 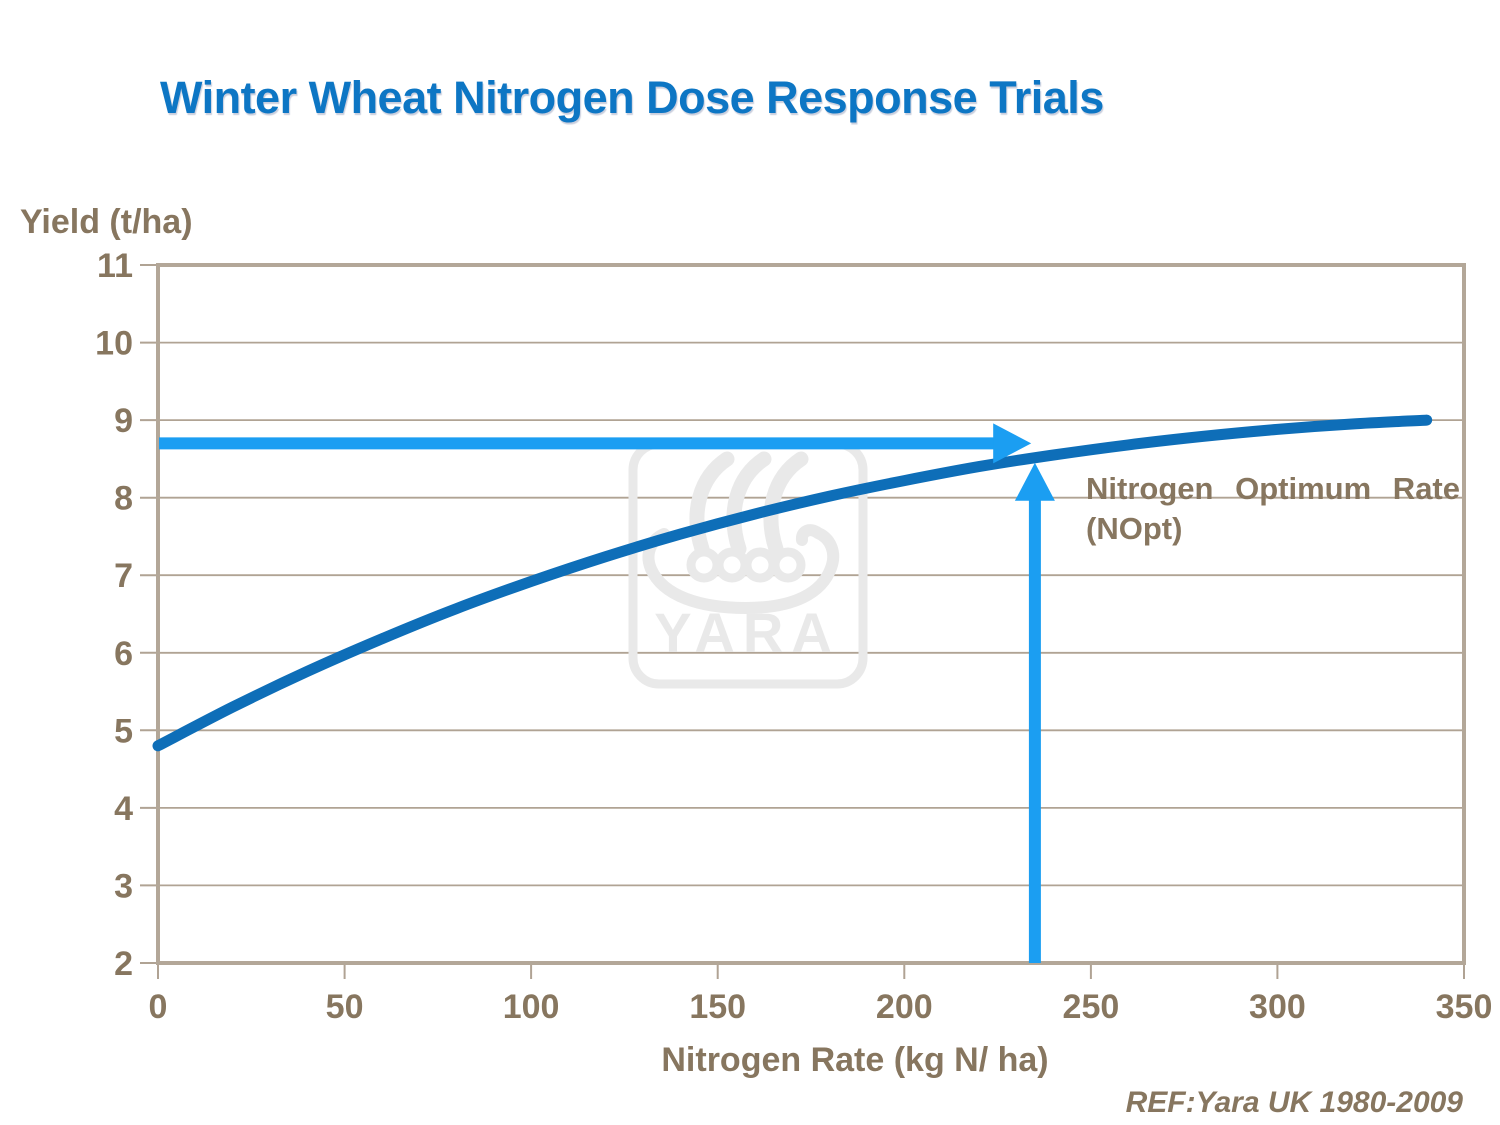 I want to click on x-tick-label-50: 50, so click(x=345, y=1007).